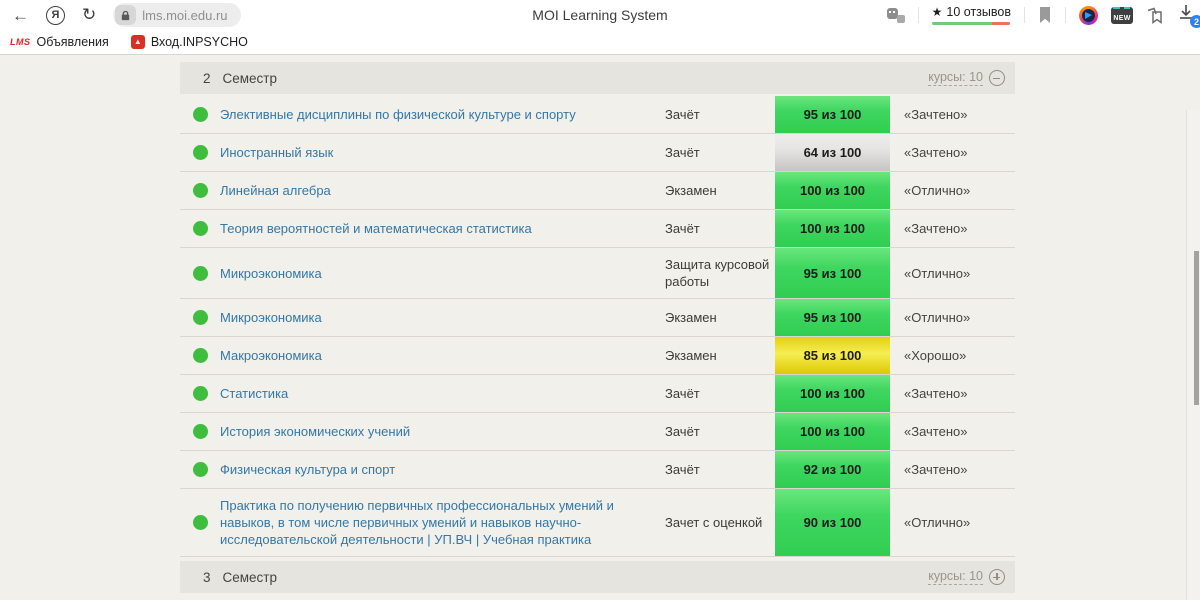 This screenshot has width=1200, height=600. Describe the element at coordinates (895, 15) in the screenshot. I see `tableau-icon` at that location.